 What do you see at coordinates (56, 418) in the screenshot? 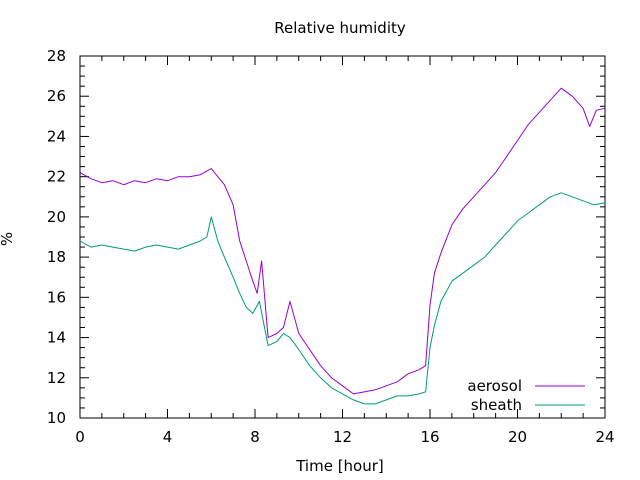
I see `y-tick-label: 10` at bounding box center [56, 418].